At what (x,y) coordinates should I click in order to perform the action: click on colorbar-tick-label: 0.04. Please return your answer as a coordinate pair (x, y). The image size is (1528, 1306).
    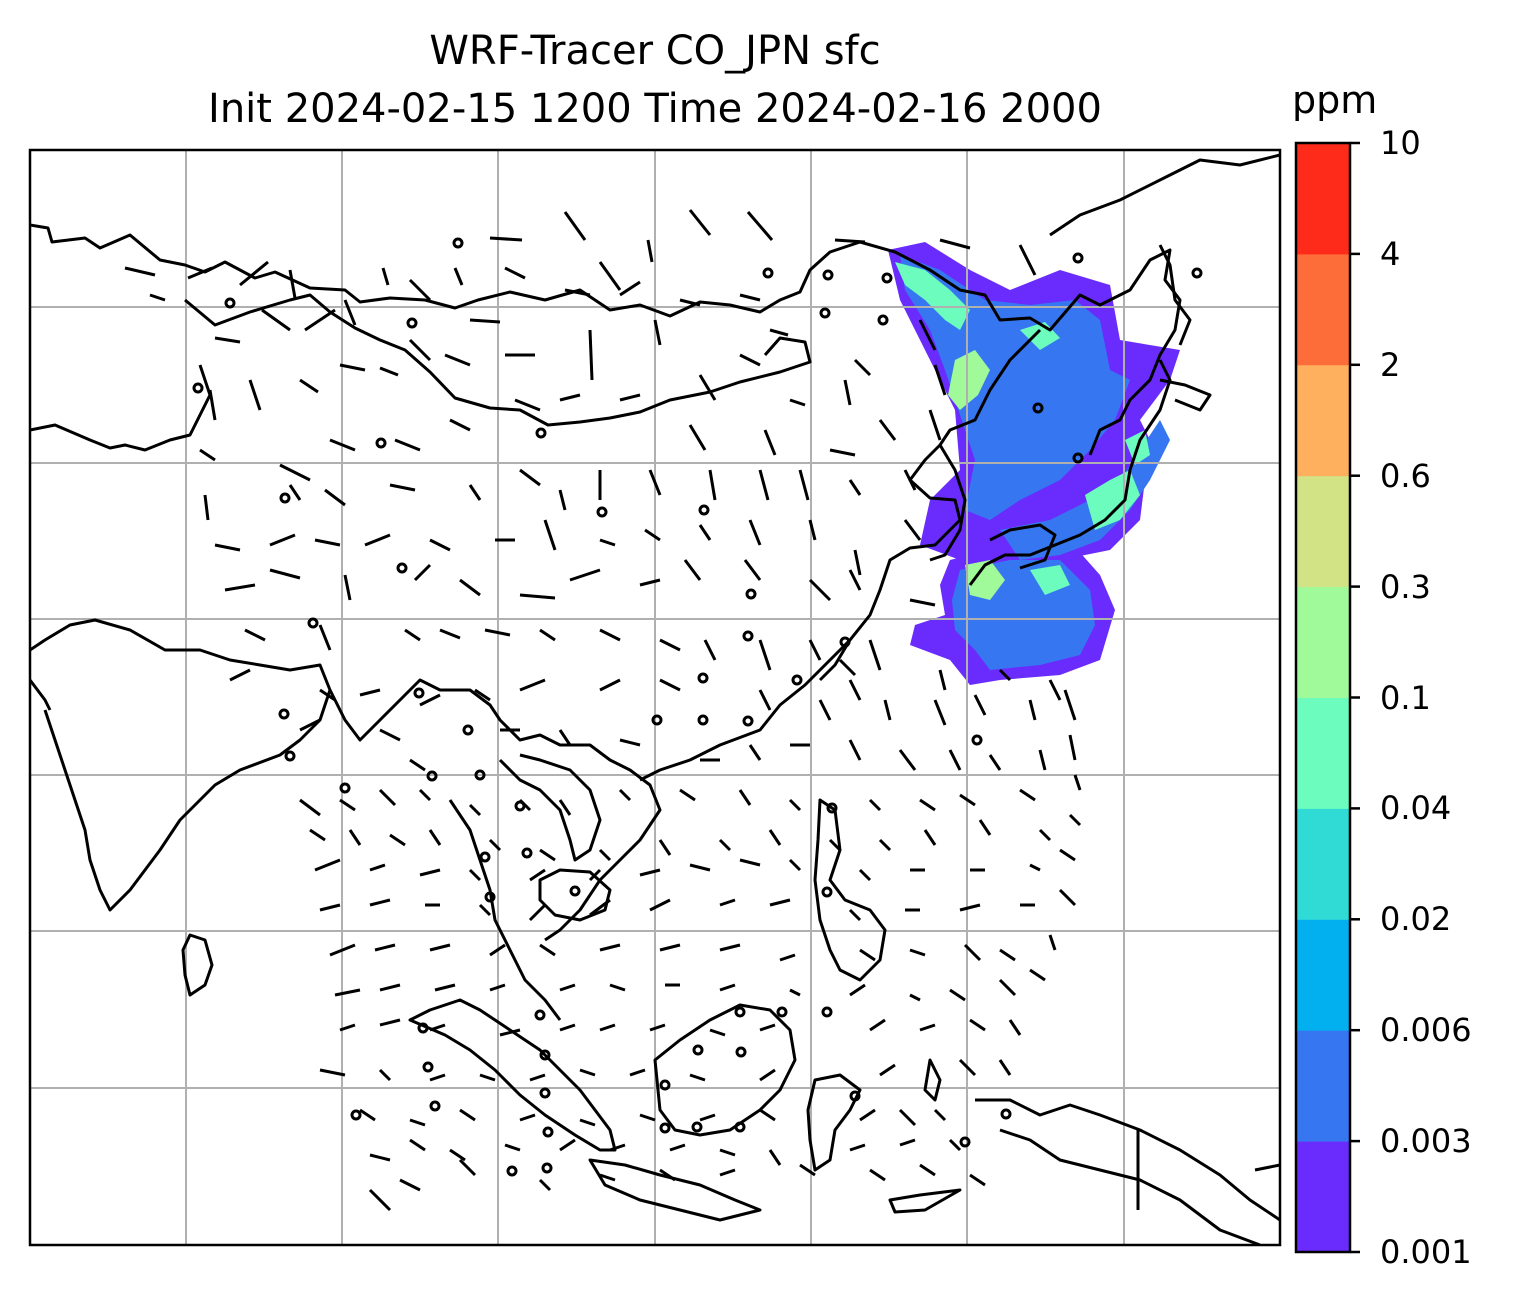
    Looking at the image, I should click on (1416, 808).